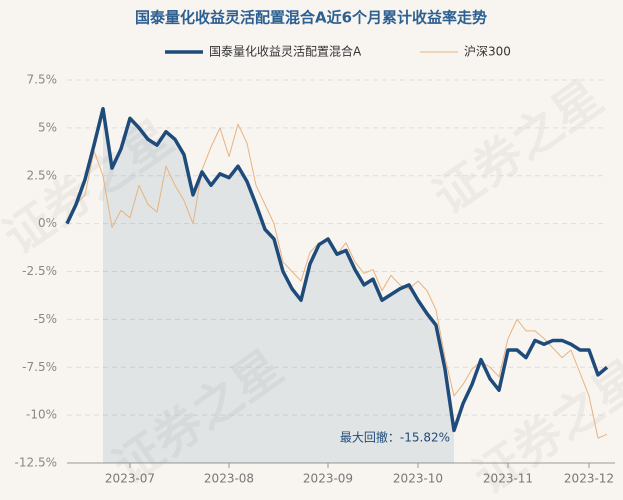 The image size is (623, 500). Describe the element at coordinates (589, 479) in the screenshot. I see `x-tick-label: 2023-12` at that location.